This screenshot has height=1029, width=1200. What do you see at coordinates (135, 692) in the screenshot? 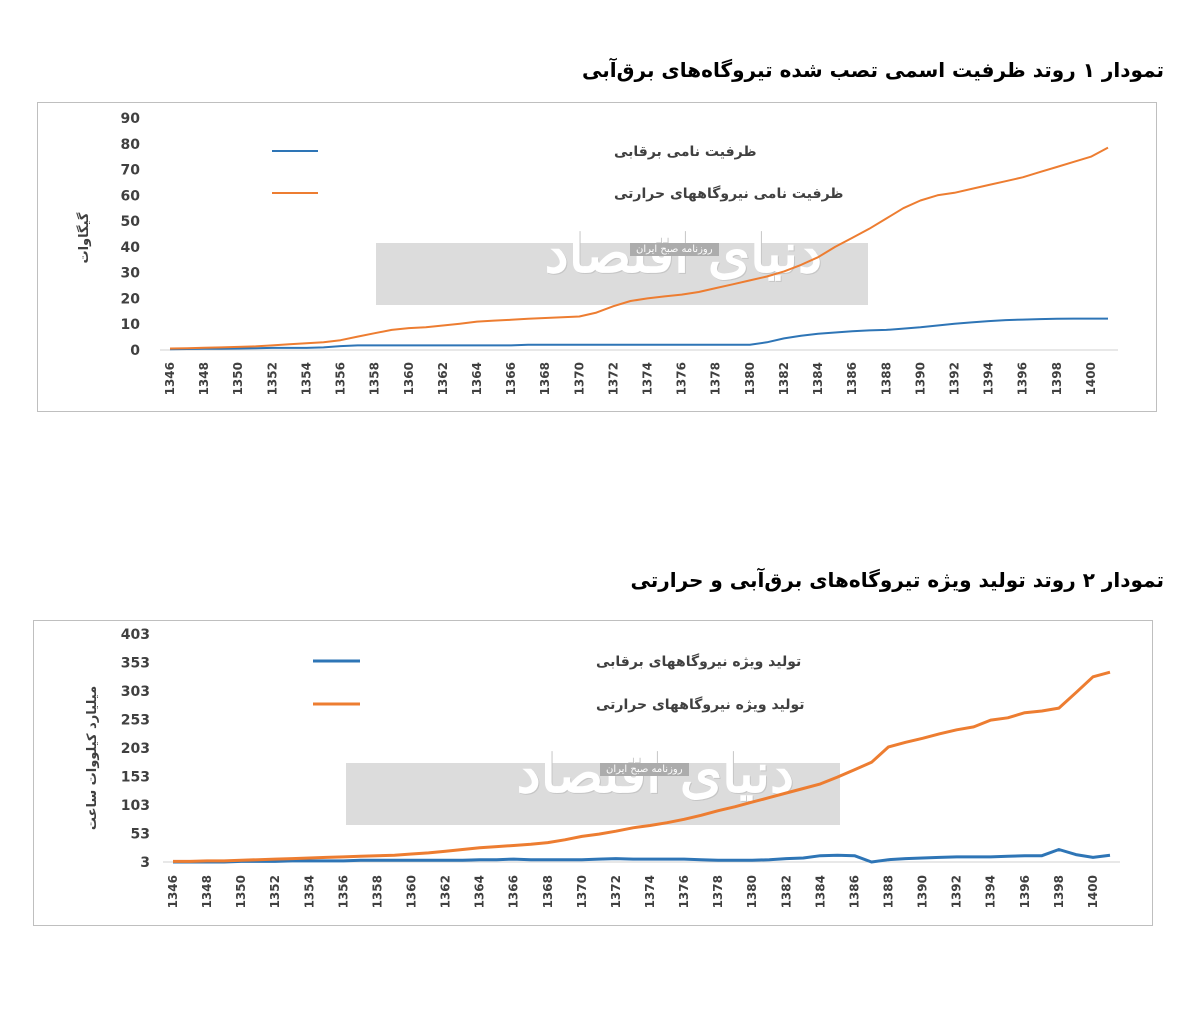
I see `y-tick-label: 303` at bounding box center [135, 692].